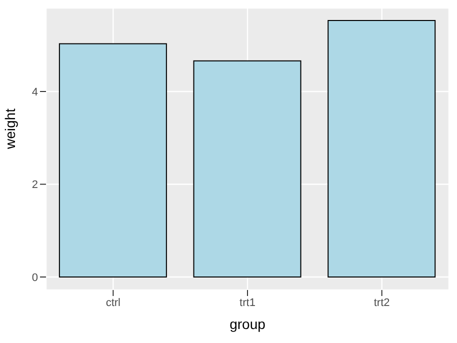 Image resolution: width=457 pixels, height=343 pixels. I want to click on y-tick-label: 4, so click(35, 92).